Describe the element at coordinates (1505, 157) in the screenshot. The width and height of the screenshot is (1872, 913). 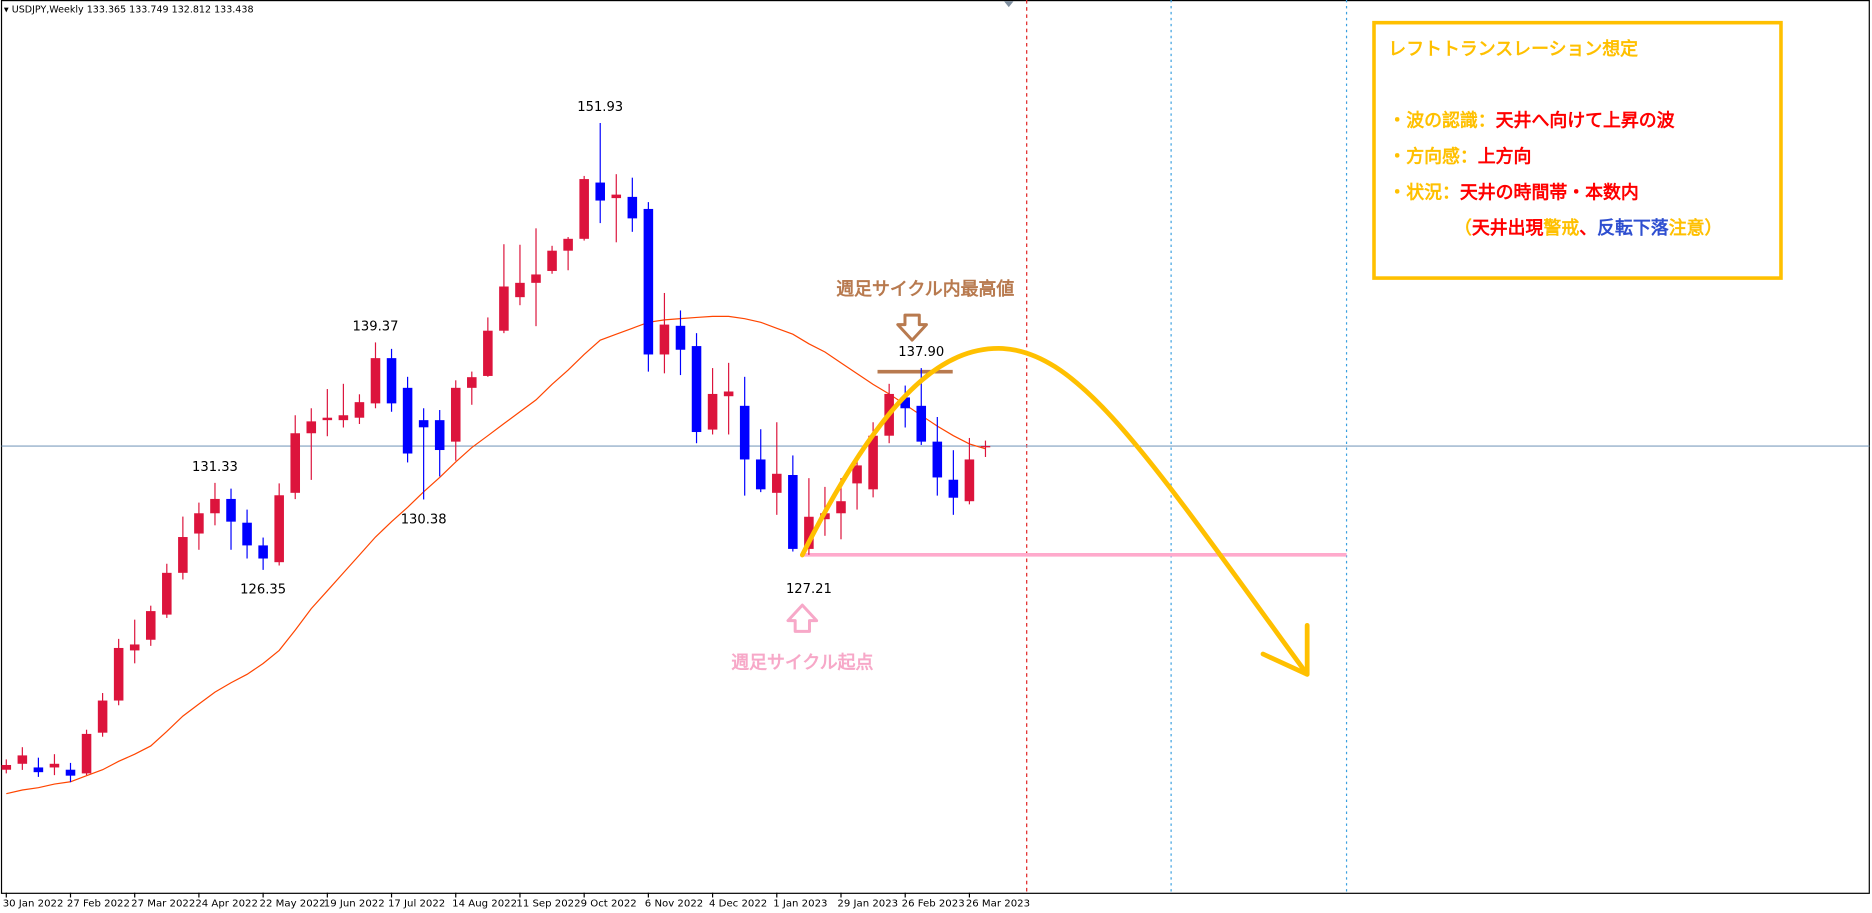
I see `info-segment: 上方向` at that location.